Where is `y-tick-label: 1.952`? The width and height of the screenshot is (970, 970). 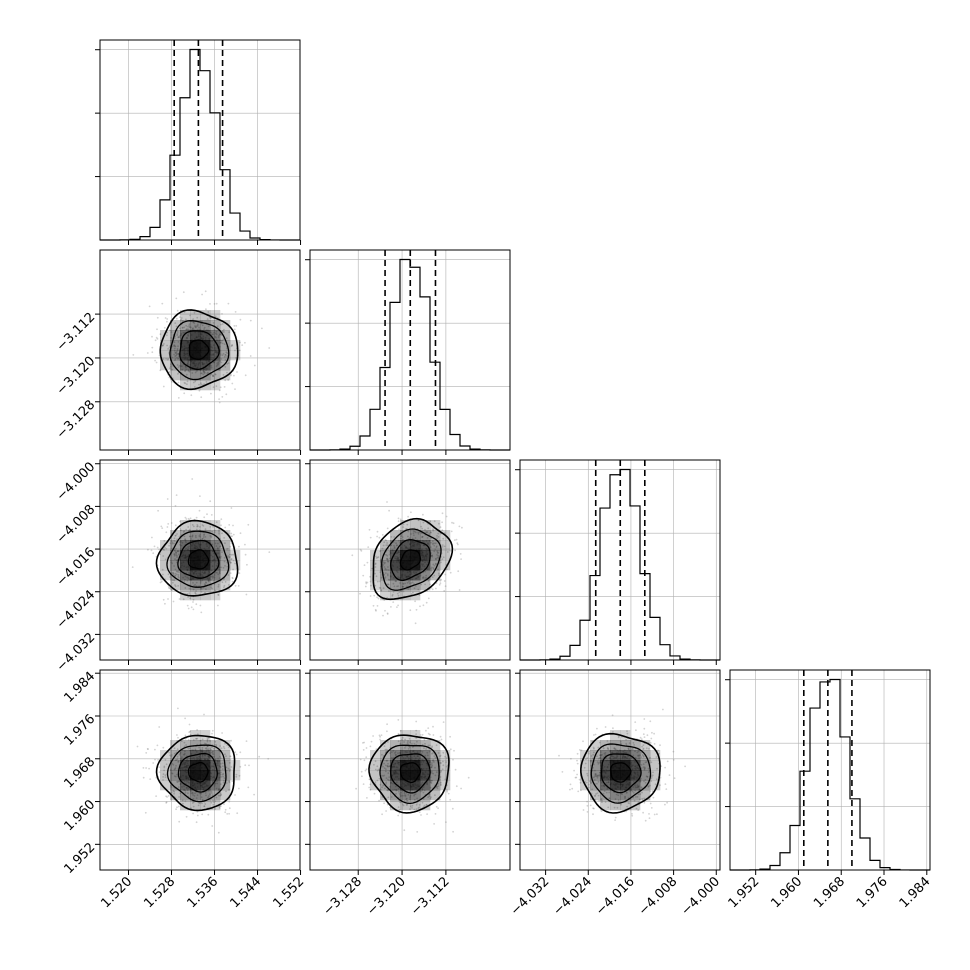 y-tick-label: 1.952 is located at coordinates (79, 858).